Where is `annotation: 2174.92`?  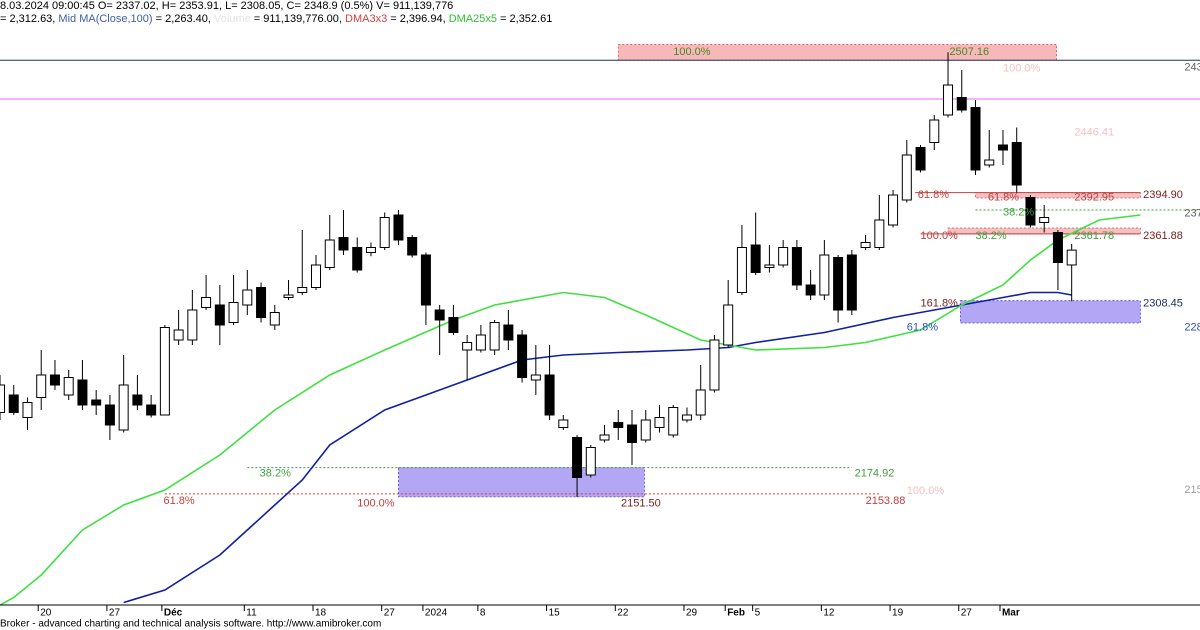 annotation: 2174.92 is located at coordinates (875, 474).